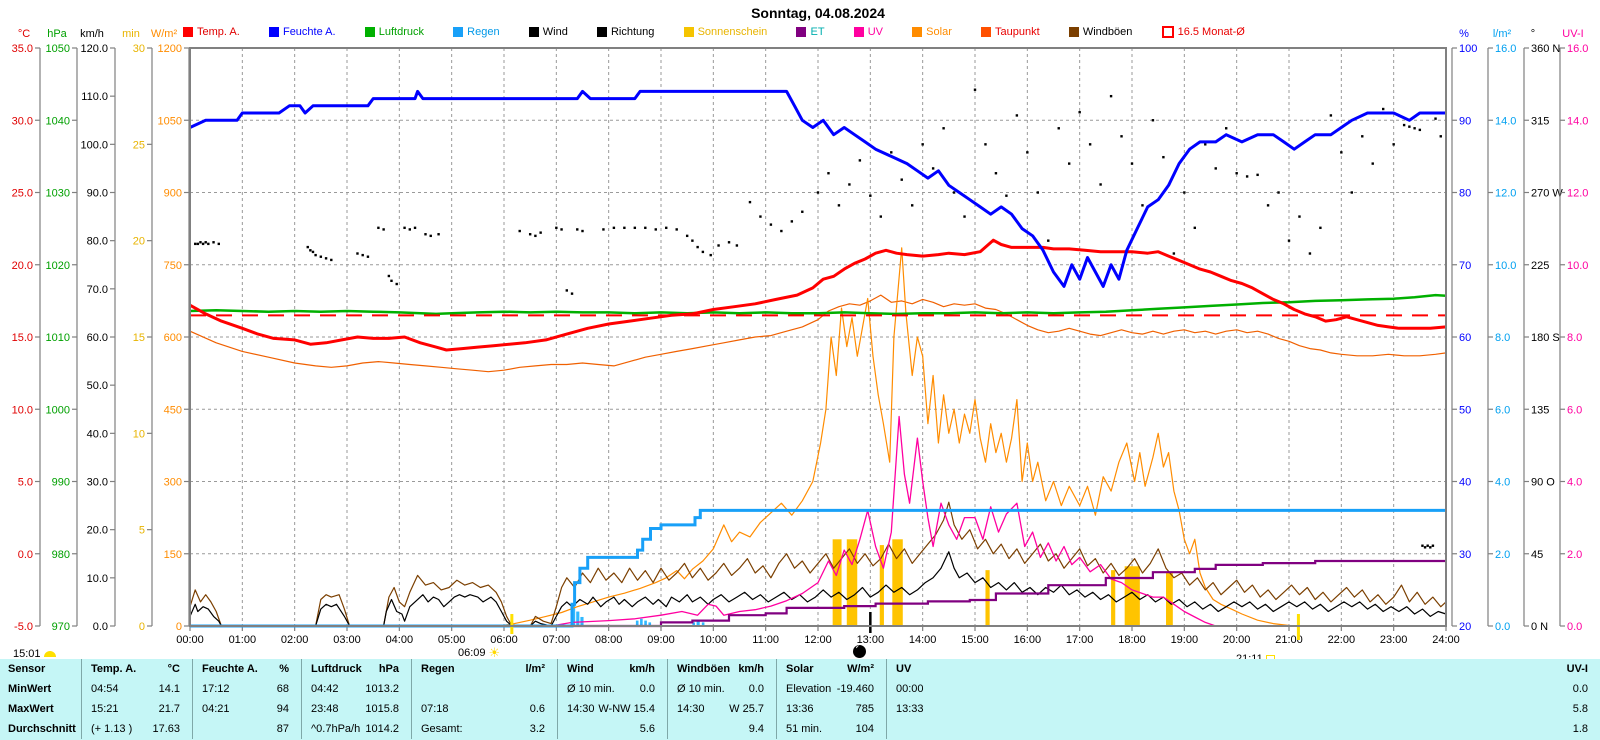 Image resolution: width=1600 pixels, height=740 pixels. Describe the element at coordinates (1342, 640) in the screenshot. I see `svg-text: 22:00` at that location.